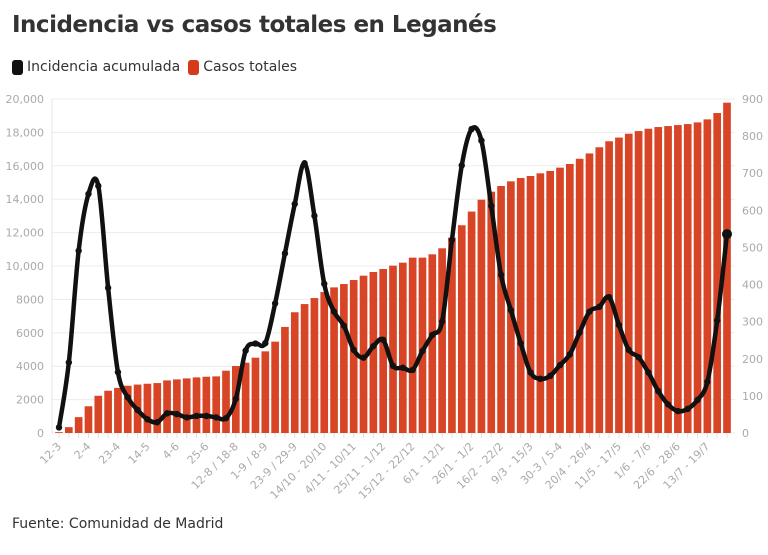  I want to click on legend-item-incidencia: Incidencia acumulada, so click(96, 67).